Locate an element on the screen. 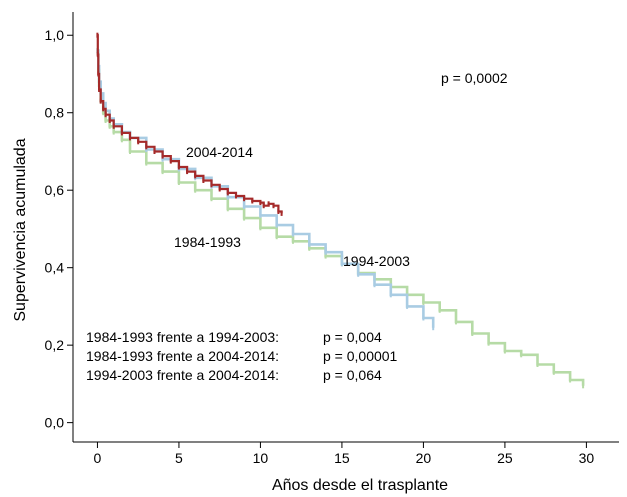 This screenshot has height=497, width=627. series-2004-2014 is located at coordinates (189, 124).